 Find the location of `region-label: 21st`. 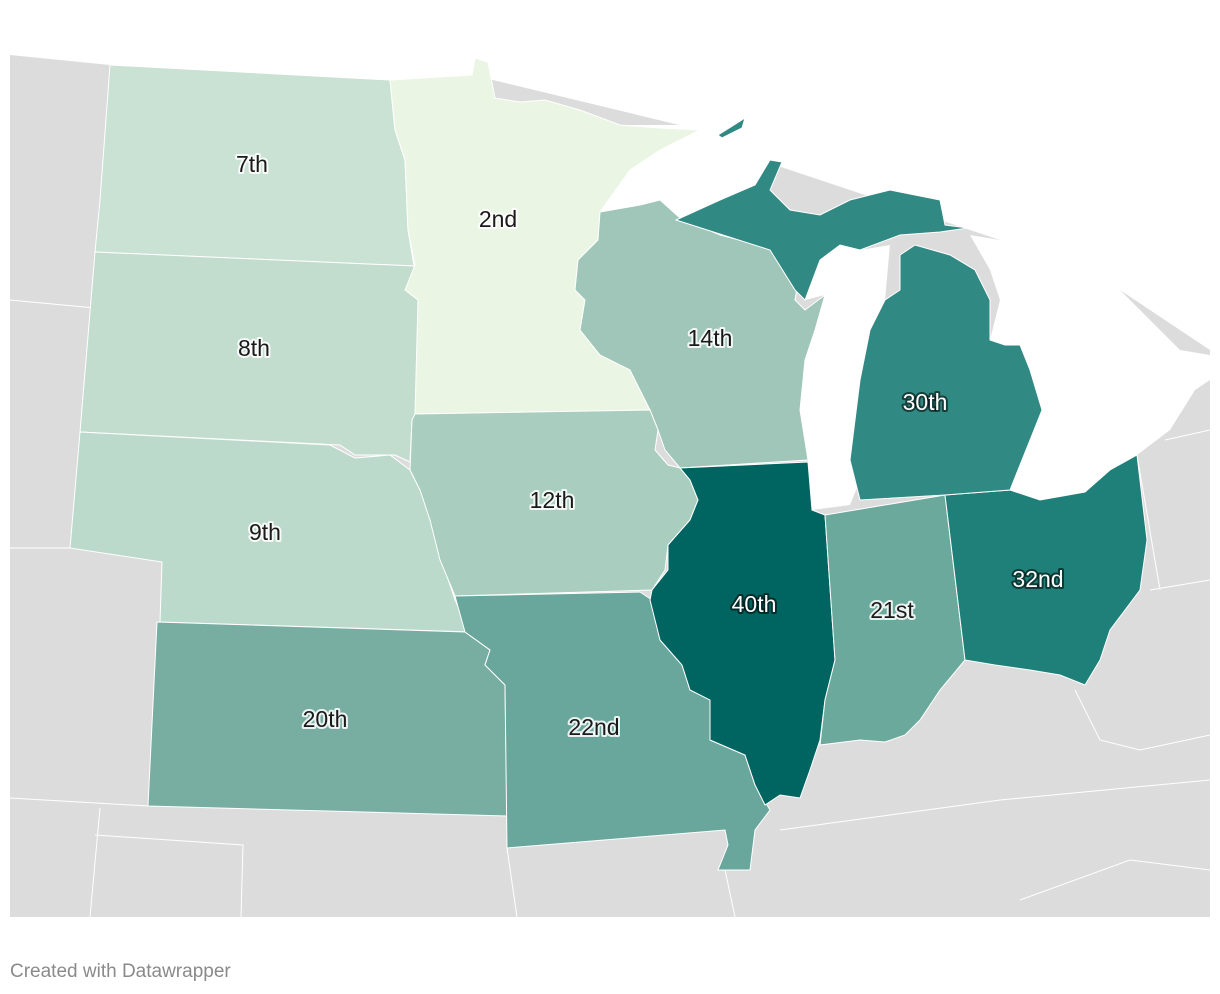

region-label: 21st is located at coordinates (892, 610).